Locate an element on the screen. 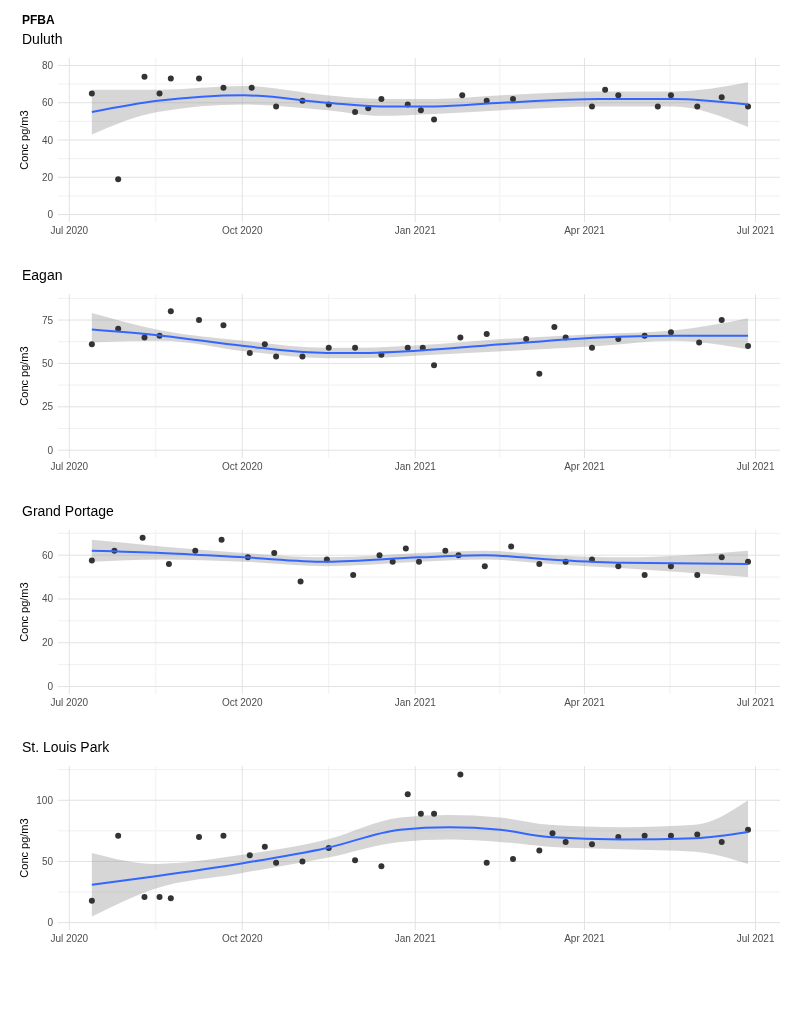  chart-title: St. Louis Park is located at coordinates (66, 747).